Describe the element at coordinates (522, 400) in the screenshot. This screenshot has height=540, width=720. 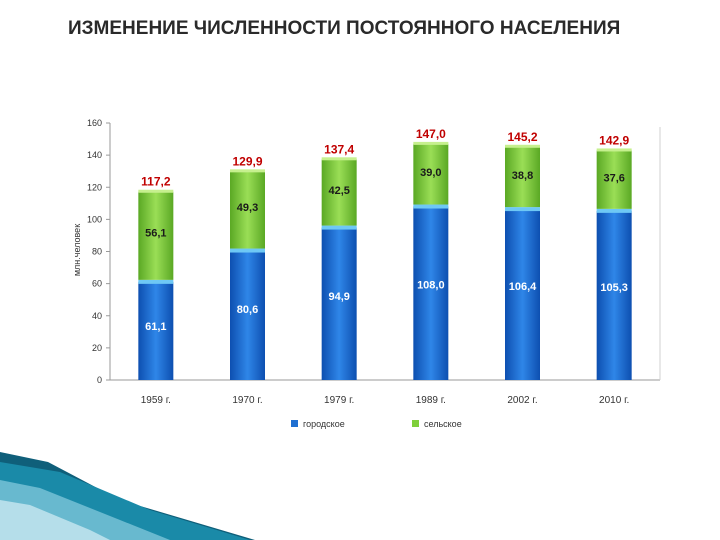
I see `x-tick-label: 2002 г.` at that location.